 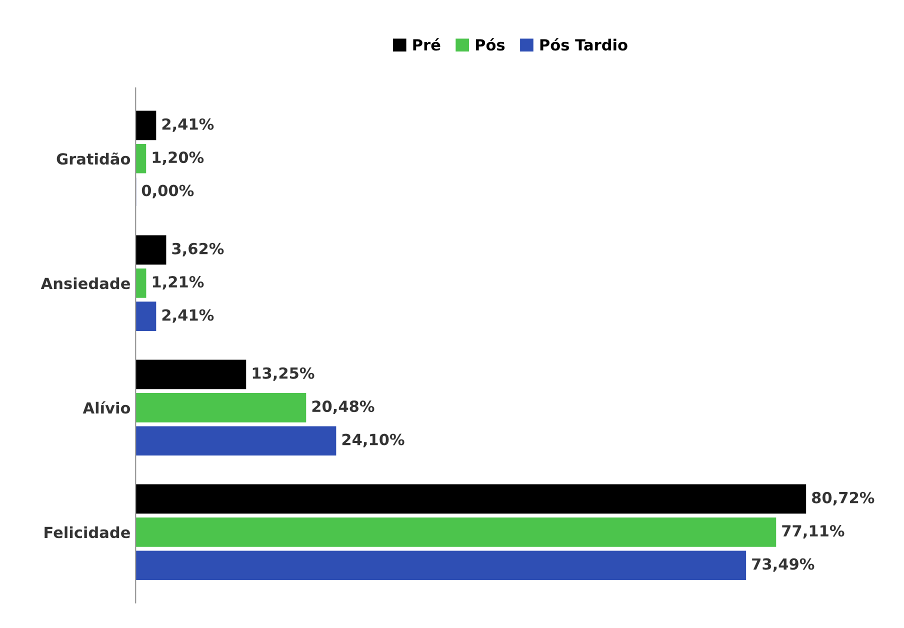 What do you see at coordinates (843, 499) in the screenshot?
I see `data-label: 80,72%` at bounding box center [843, 499].